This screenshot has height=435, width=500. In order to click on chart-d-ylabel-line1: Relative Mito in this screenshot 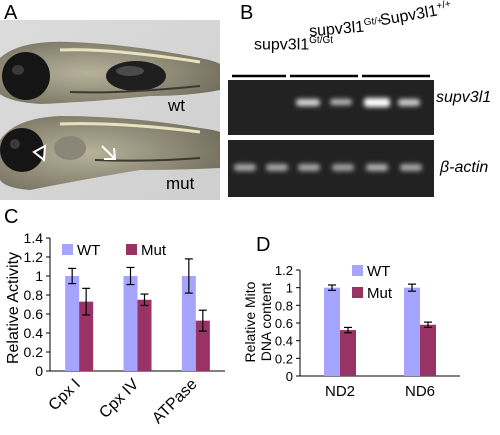, I will do `click(250, 321)`.